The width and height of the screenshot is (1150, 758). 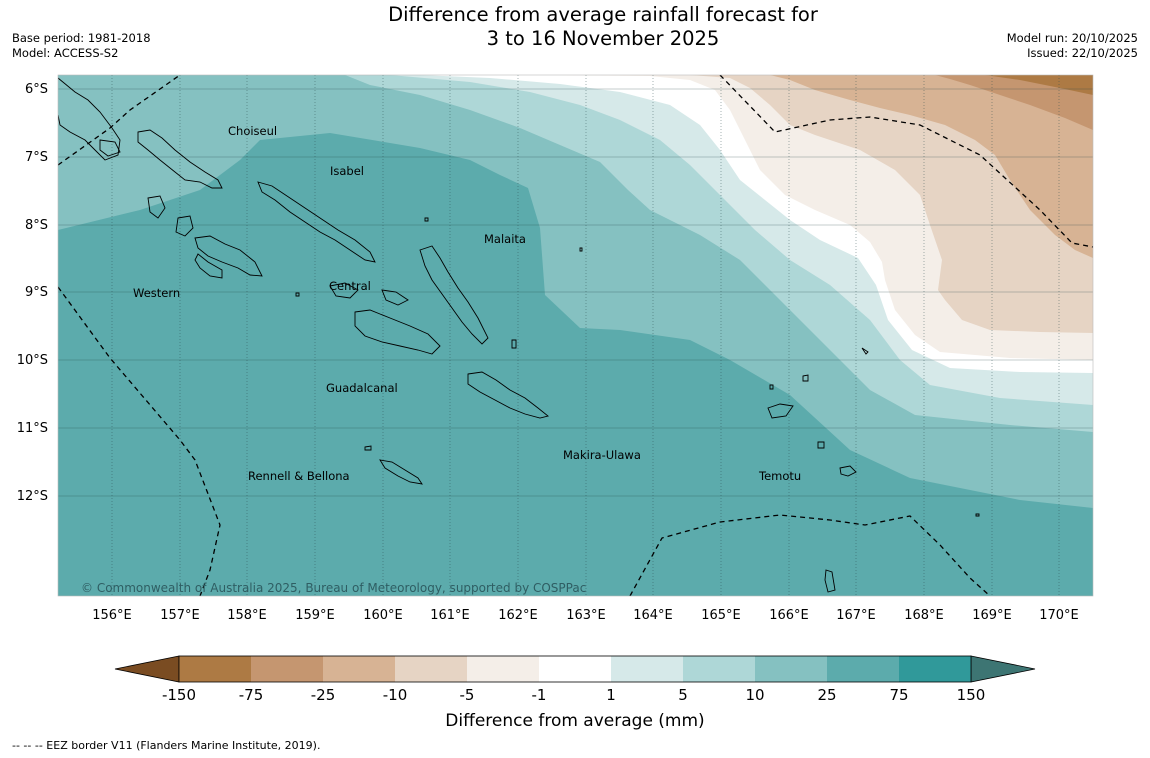 I want to click on meta-left: Base period: 1981-2018 Model: ACCESS-S2, so click(x=81, y=46).